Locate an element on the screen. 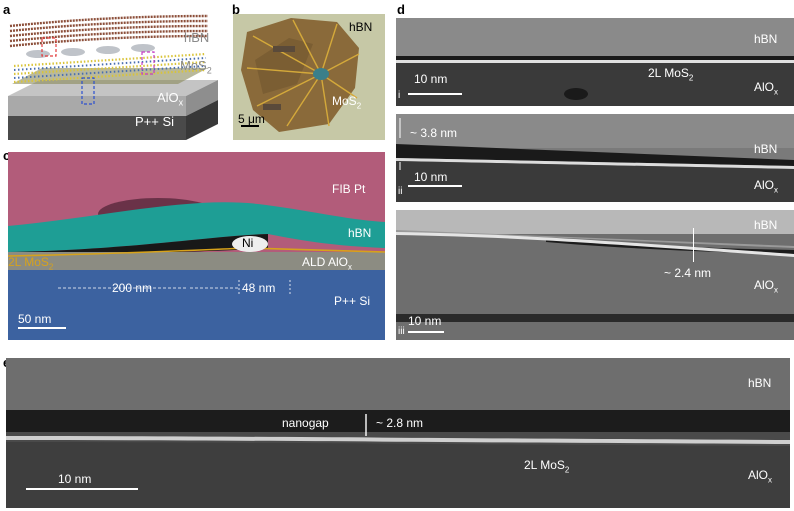 The width and height of the screenshot is (794, 511). panel-letter-d: d is located at coordinates (401, 9).